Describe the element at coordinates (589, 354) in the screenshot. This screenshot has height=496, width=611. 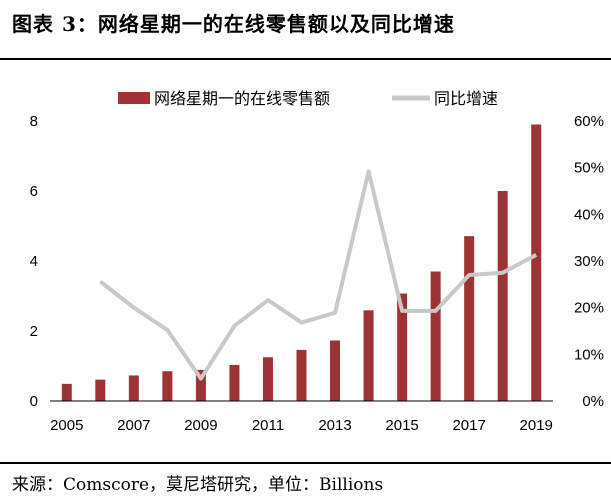
I see `y-right-tick-label: 10%` at that location.